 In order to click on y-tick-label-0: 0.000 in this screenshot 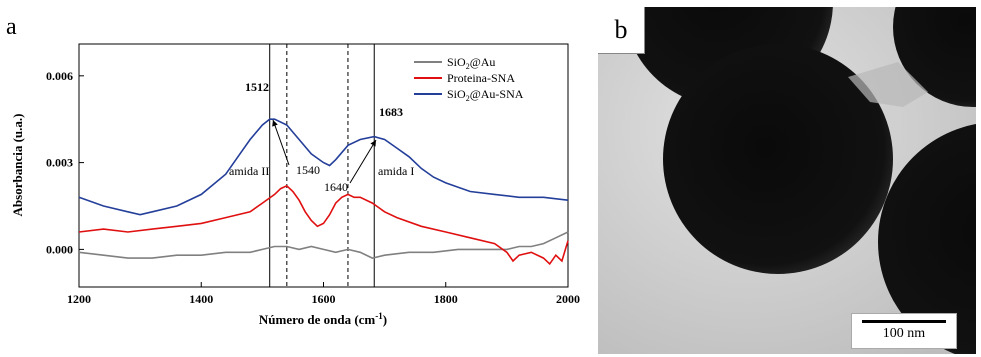, I will do `click(59, 249)`.